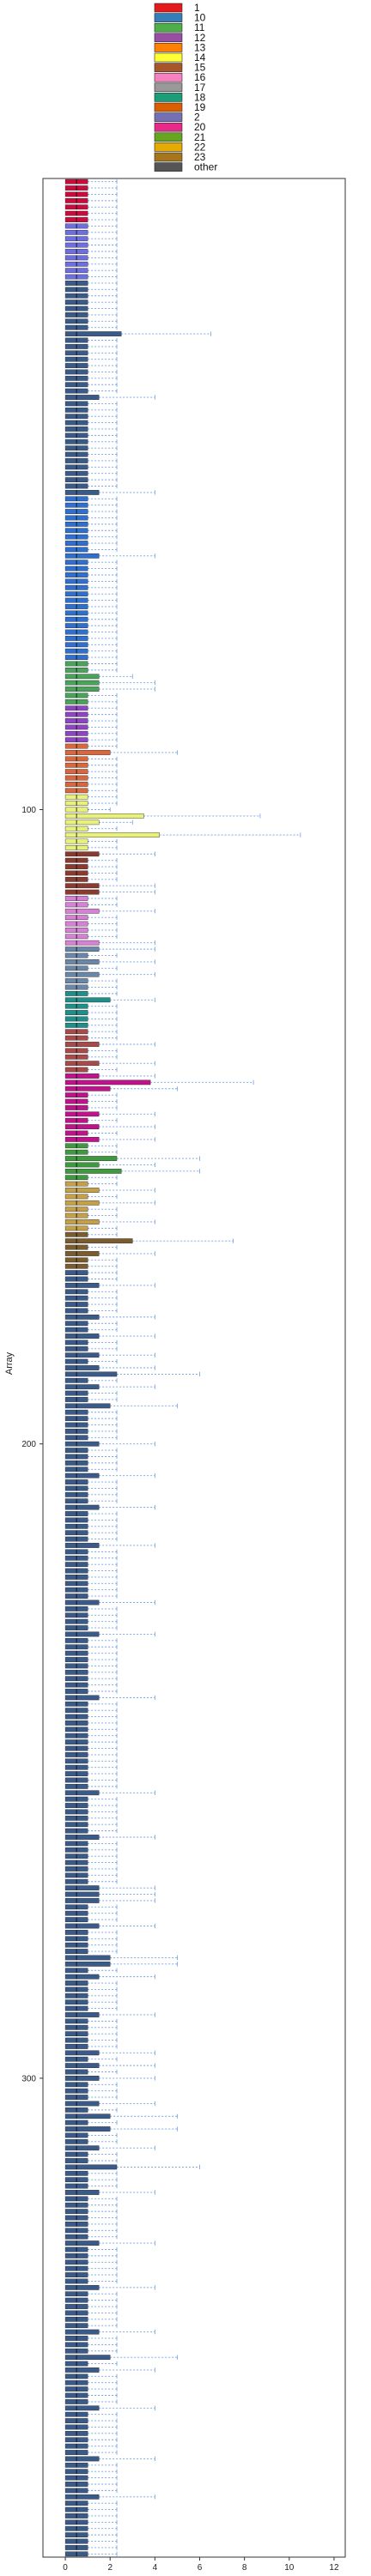 Image resolution: width=371 pixels, height=2576 pixels. Describe the element at coordinates (197, 8) in the screenshot. I see `legend-label-1: 1` at that location.